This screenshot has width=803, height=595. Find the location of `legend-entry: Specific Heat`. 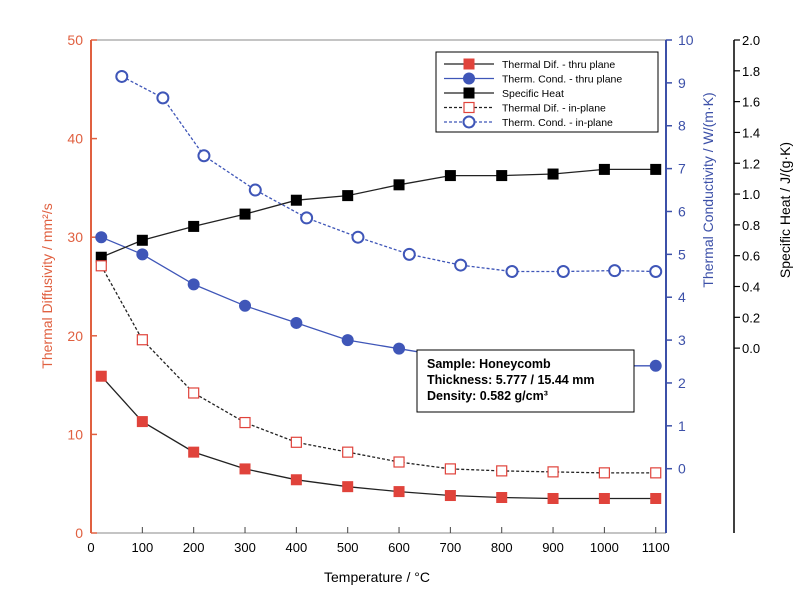

legend-entry: Specific Heat is located at coordinates (533, 94).